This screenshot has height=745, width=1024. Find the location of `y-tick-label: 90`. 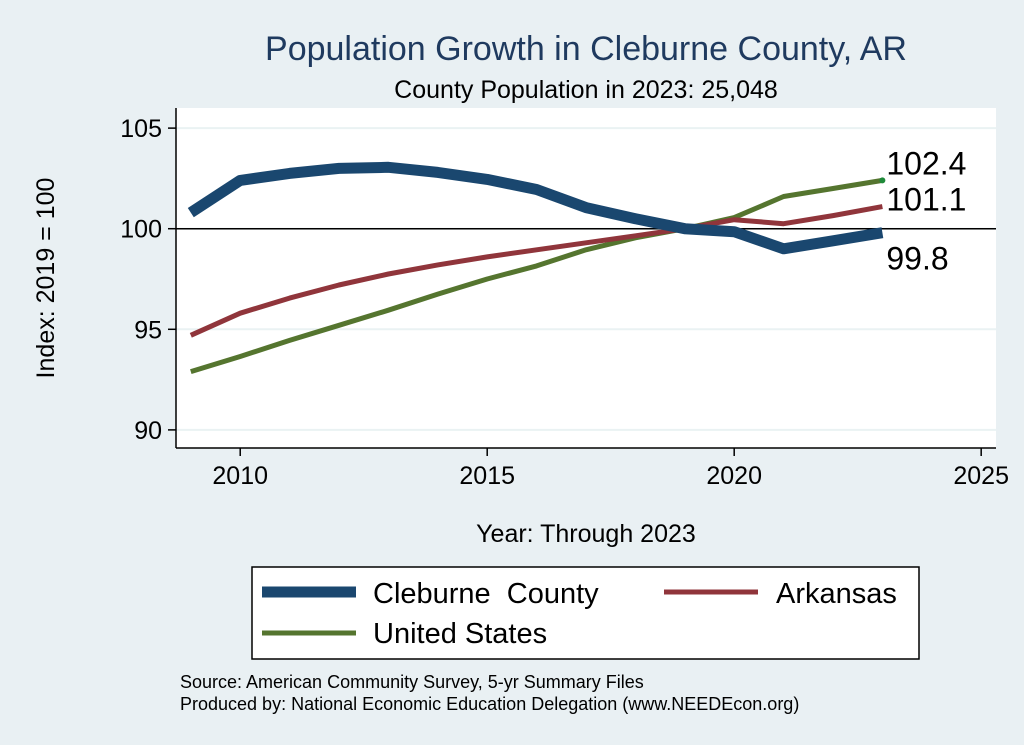

y-tick-label: 90 is located at coordinates (148, 431).